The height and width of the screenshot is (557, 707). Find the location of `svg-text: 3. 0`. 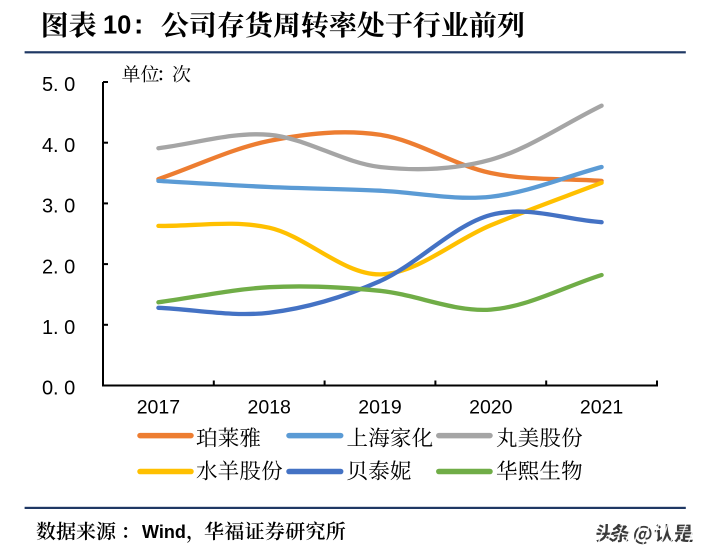

svg-text: 3. 0 is located at coordinates (58, 207).